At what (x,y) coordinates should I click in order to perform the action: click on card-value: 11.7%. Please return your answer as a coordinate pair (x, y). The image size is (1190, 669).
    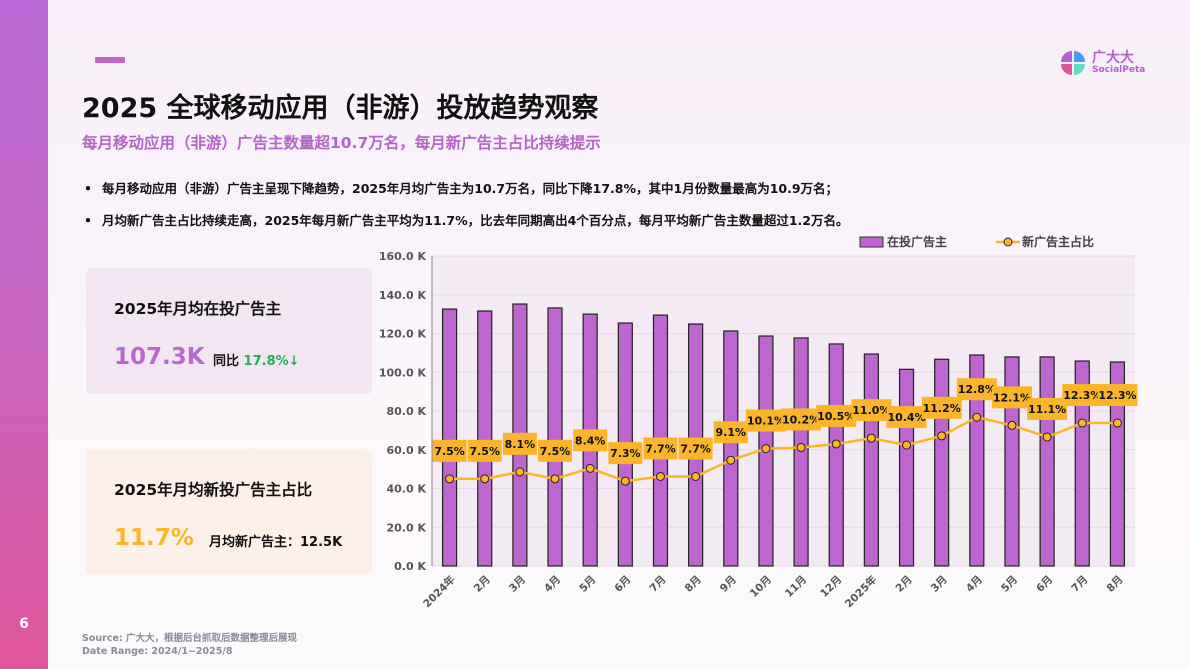
    Looking at the image, I should click on (154, 538).